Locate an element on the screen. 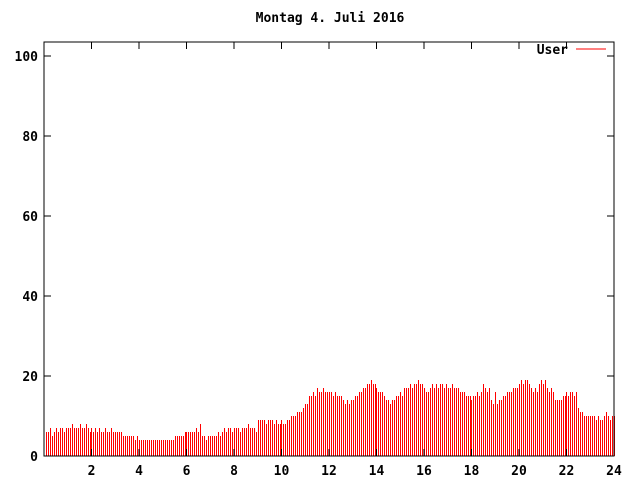  x-tick-label: 18 is located at coordinates (472, 471).